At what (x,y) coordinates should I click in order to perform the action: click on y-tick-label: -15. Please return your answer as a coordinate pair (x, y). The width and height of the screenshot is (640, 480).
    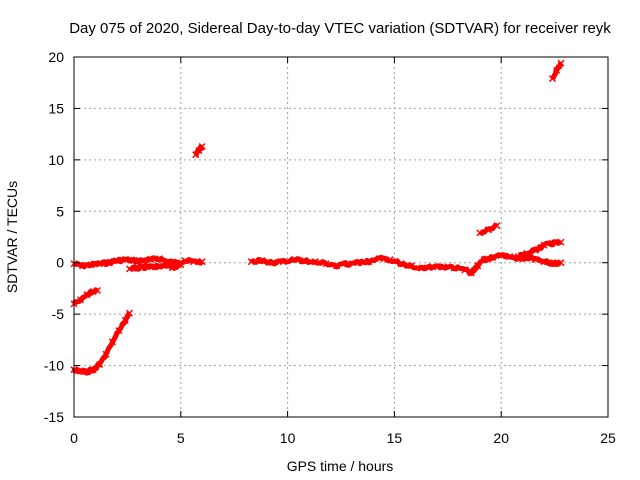
    Looking at the image, I should click on (54, 417).